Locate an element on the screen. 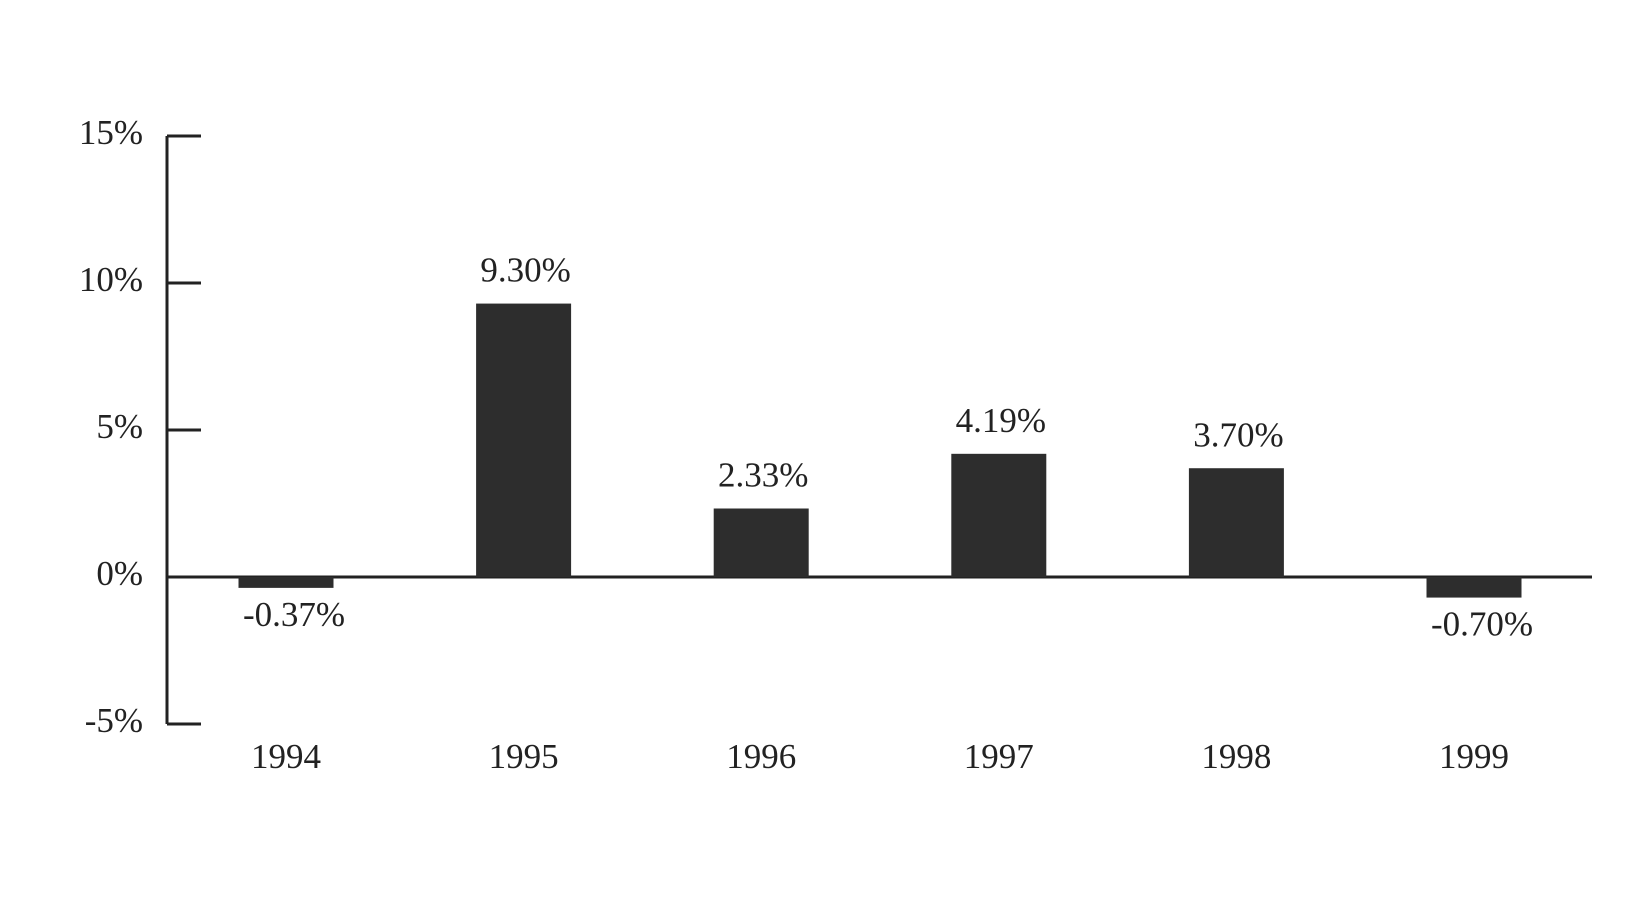 The height and width of the screenshot is (900, 1650). x-tick-label: 1997 is located at coordinates (999, 756).